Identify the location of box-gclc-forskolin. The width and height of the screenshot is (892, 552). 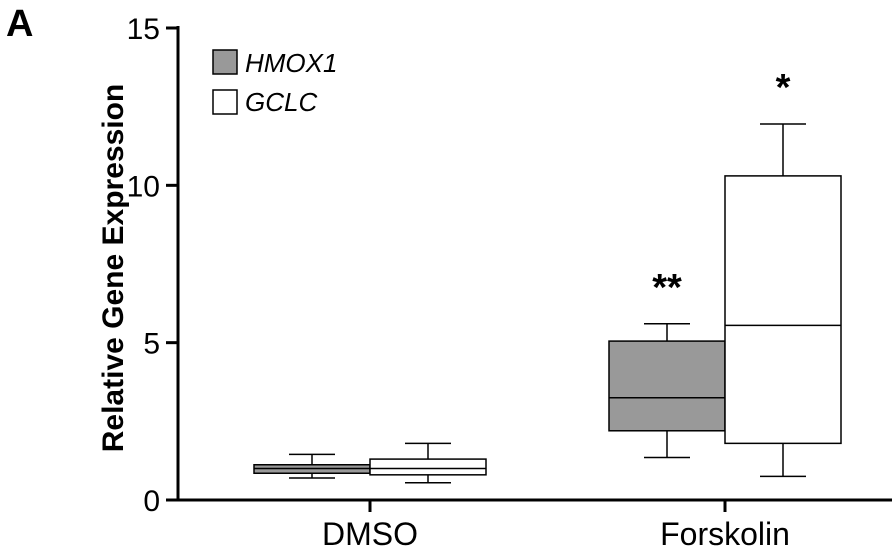
(783, 310).